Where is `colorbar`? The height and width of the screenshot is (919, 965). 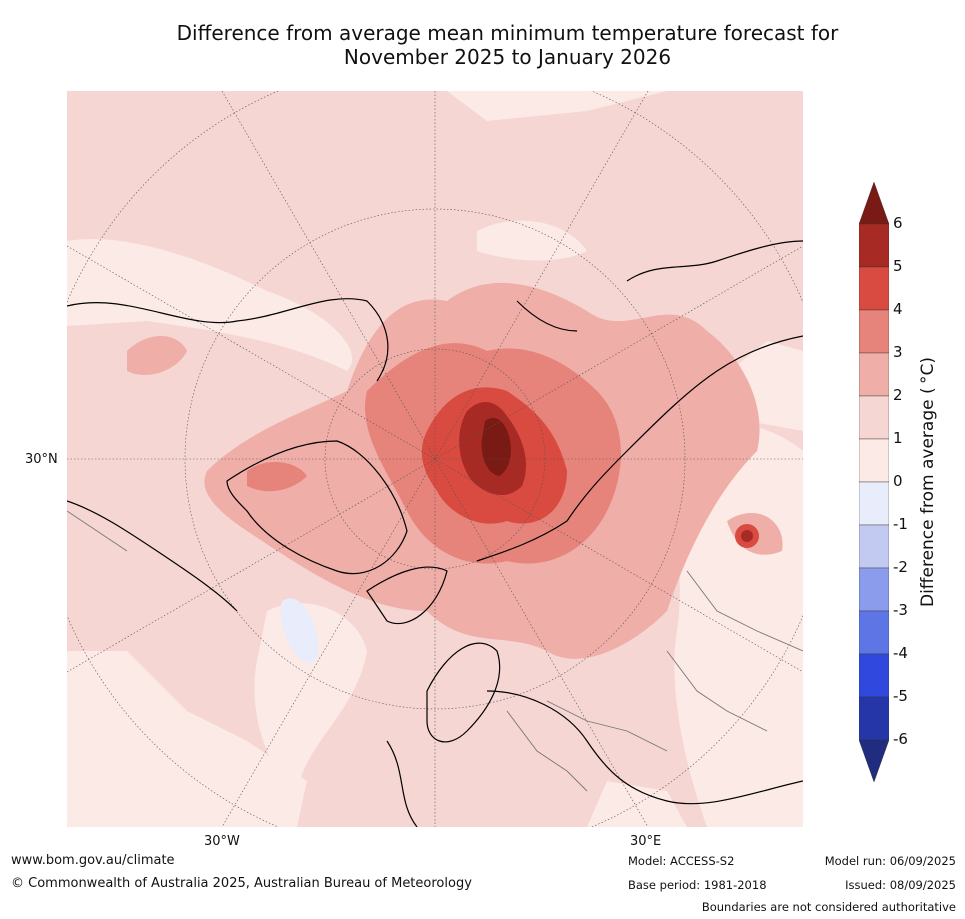
colorbar is located at coordinates (874, 482).